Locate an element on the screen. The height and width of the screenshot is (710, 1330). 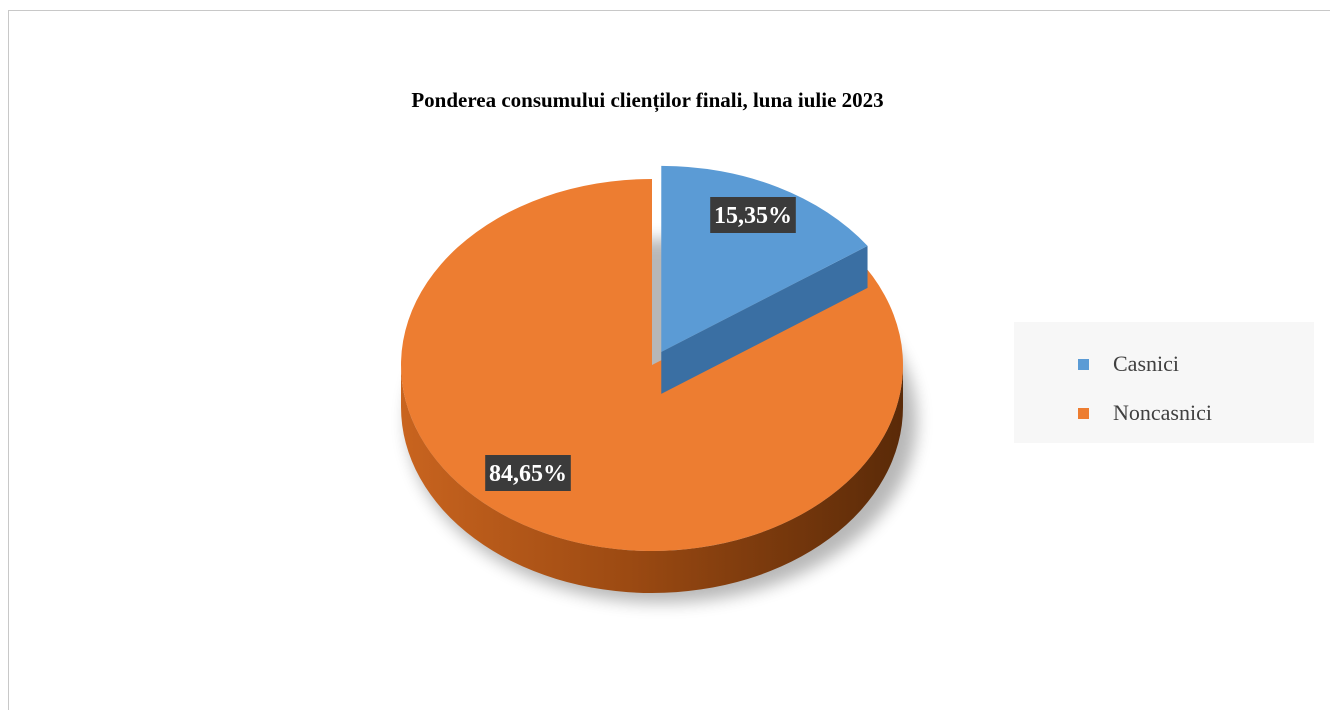
data-label-noncasnici: 84,65% is located at coordinates (528, 474).